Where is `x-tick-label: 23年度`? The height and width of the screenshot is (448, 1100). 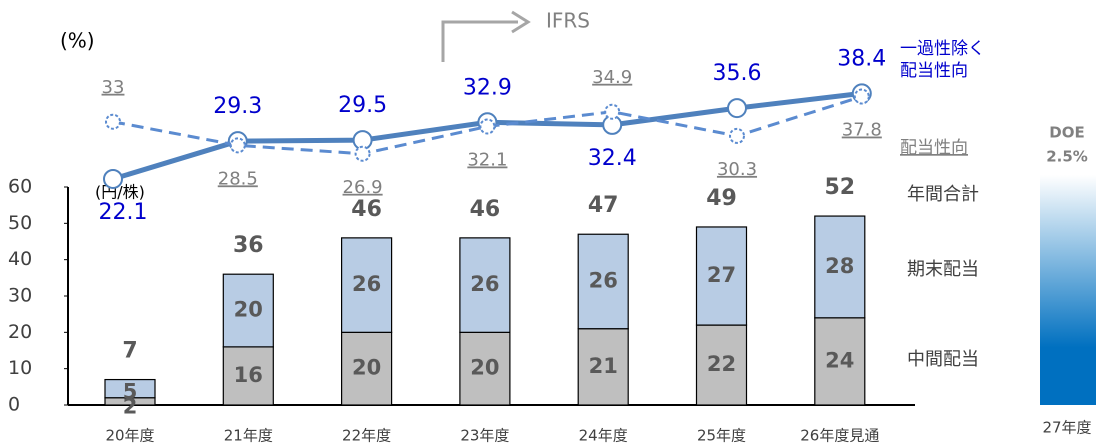
x-tick-label: 23年度 is located at coordinates (484, 436).